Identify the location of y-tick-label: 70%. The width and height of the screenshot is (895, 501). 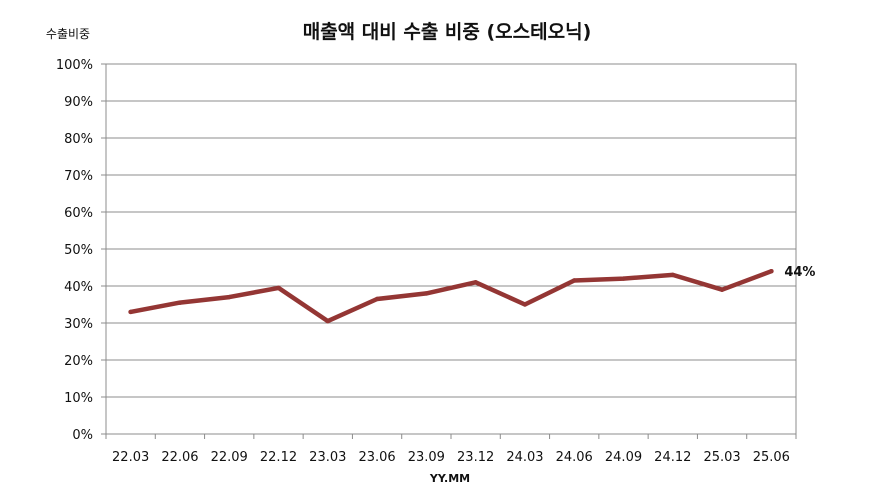
(78, 176).